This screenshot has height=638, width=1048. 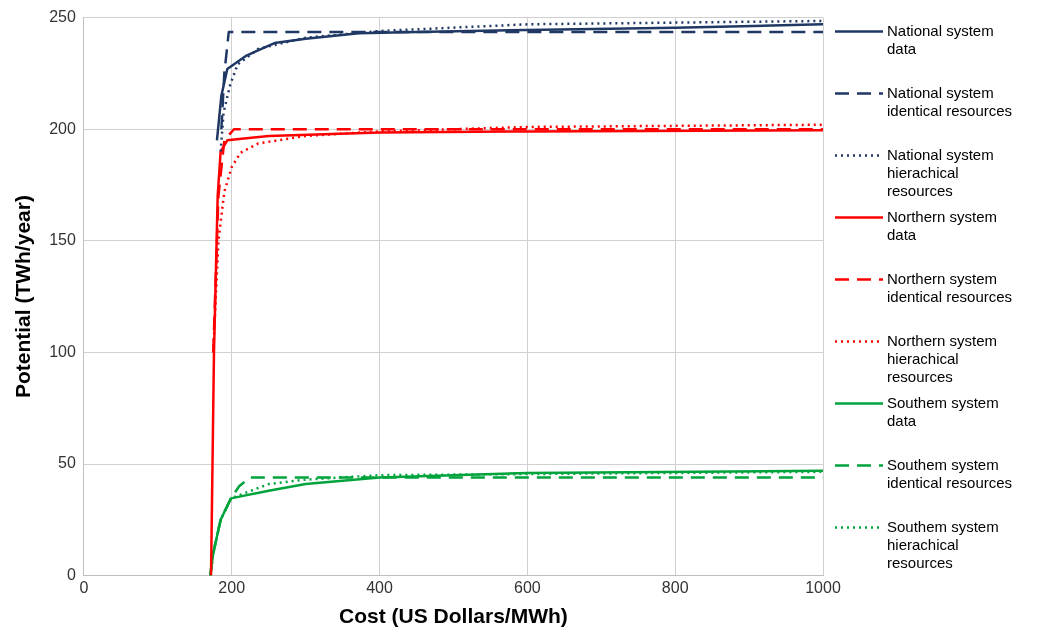 What do you see at coordinates (62, 240) in the screenshot?
I see `y-tick-label: 150` at bounding box center [62, 240].